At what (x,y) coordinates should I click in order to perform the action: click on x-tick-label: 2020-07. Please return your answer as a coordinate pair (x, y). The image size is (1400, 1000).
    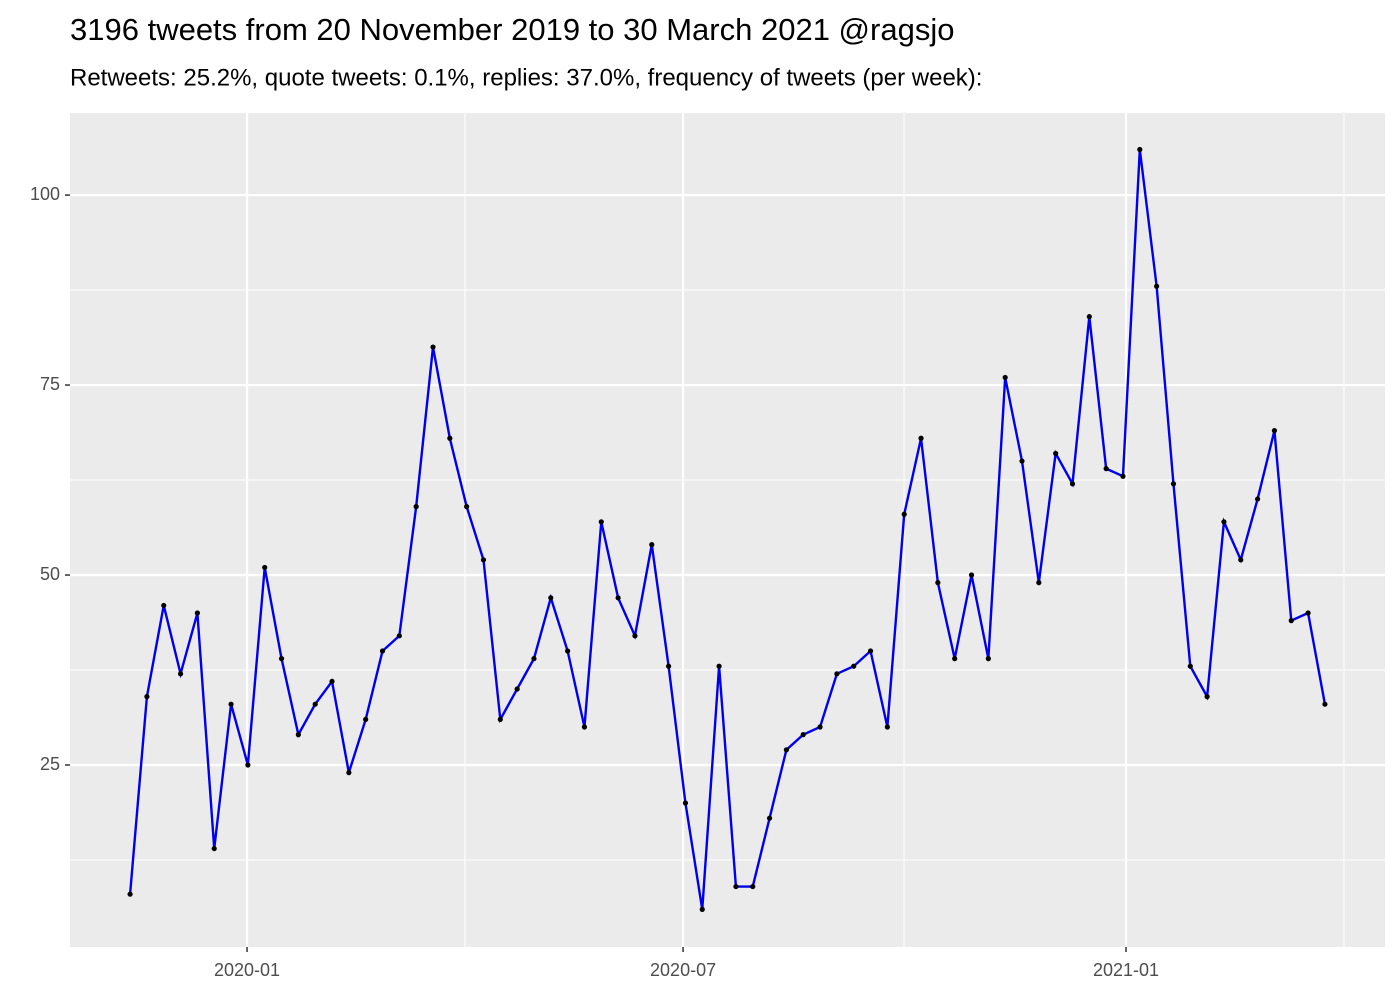
    Looking at the image, I should click on (683, 970).